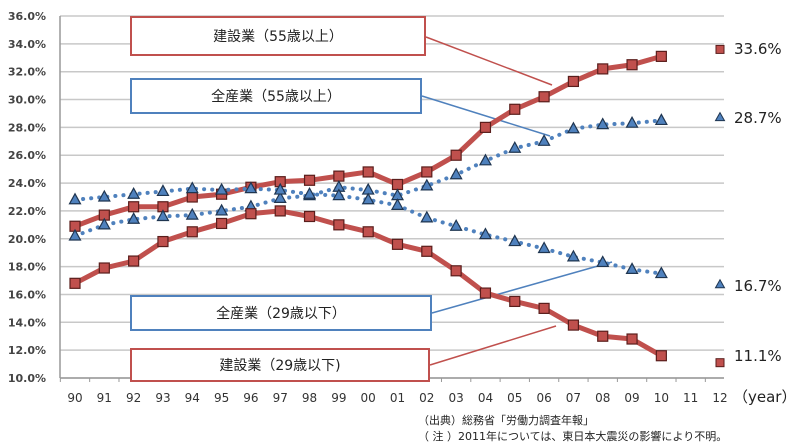 Image resolution: width=800 pixels, height=448 pixels. I want to click on y-tick-label: 20.0%, so click(27, 239).